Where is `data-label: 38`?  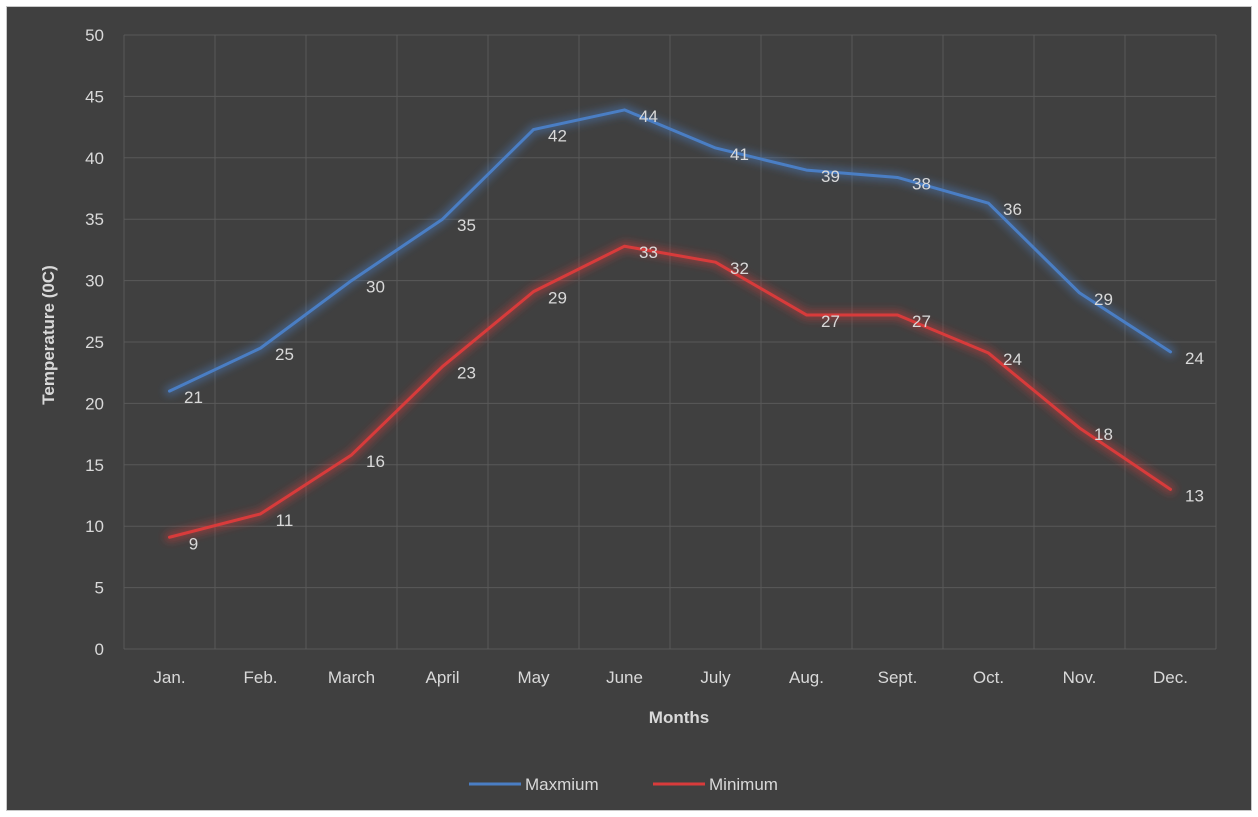 data-label: 38 is located at coordinates (921, 183).